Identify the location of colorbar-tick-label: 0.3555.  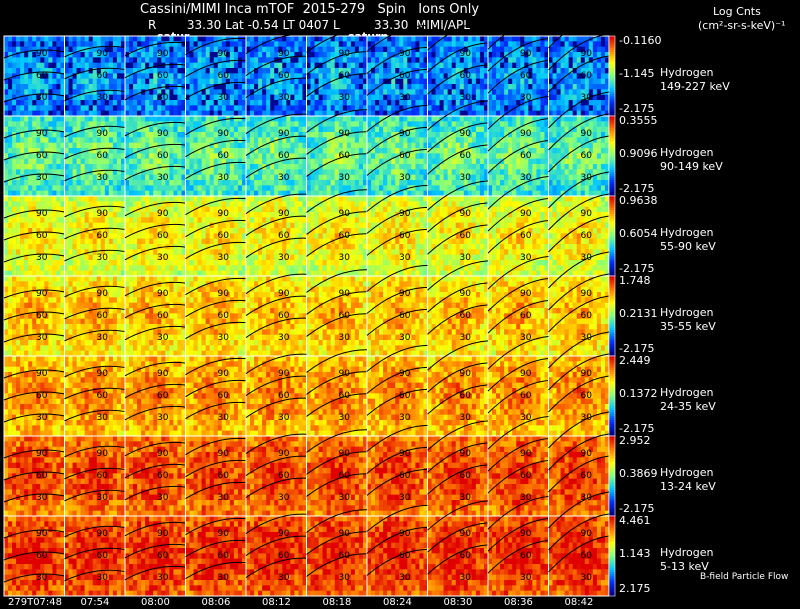
(638, 120).